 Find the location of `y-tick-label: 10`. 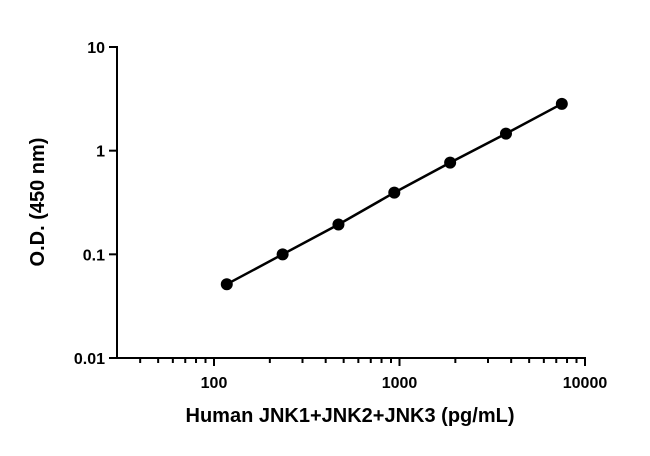

y-tick-label: 10 is located at coordinates (96, 48).